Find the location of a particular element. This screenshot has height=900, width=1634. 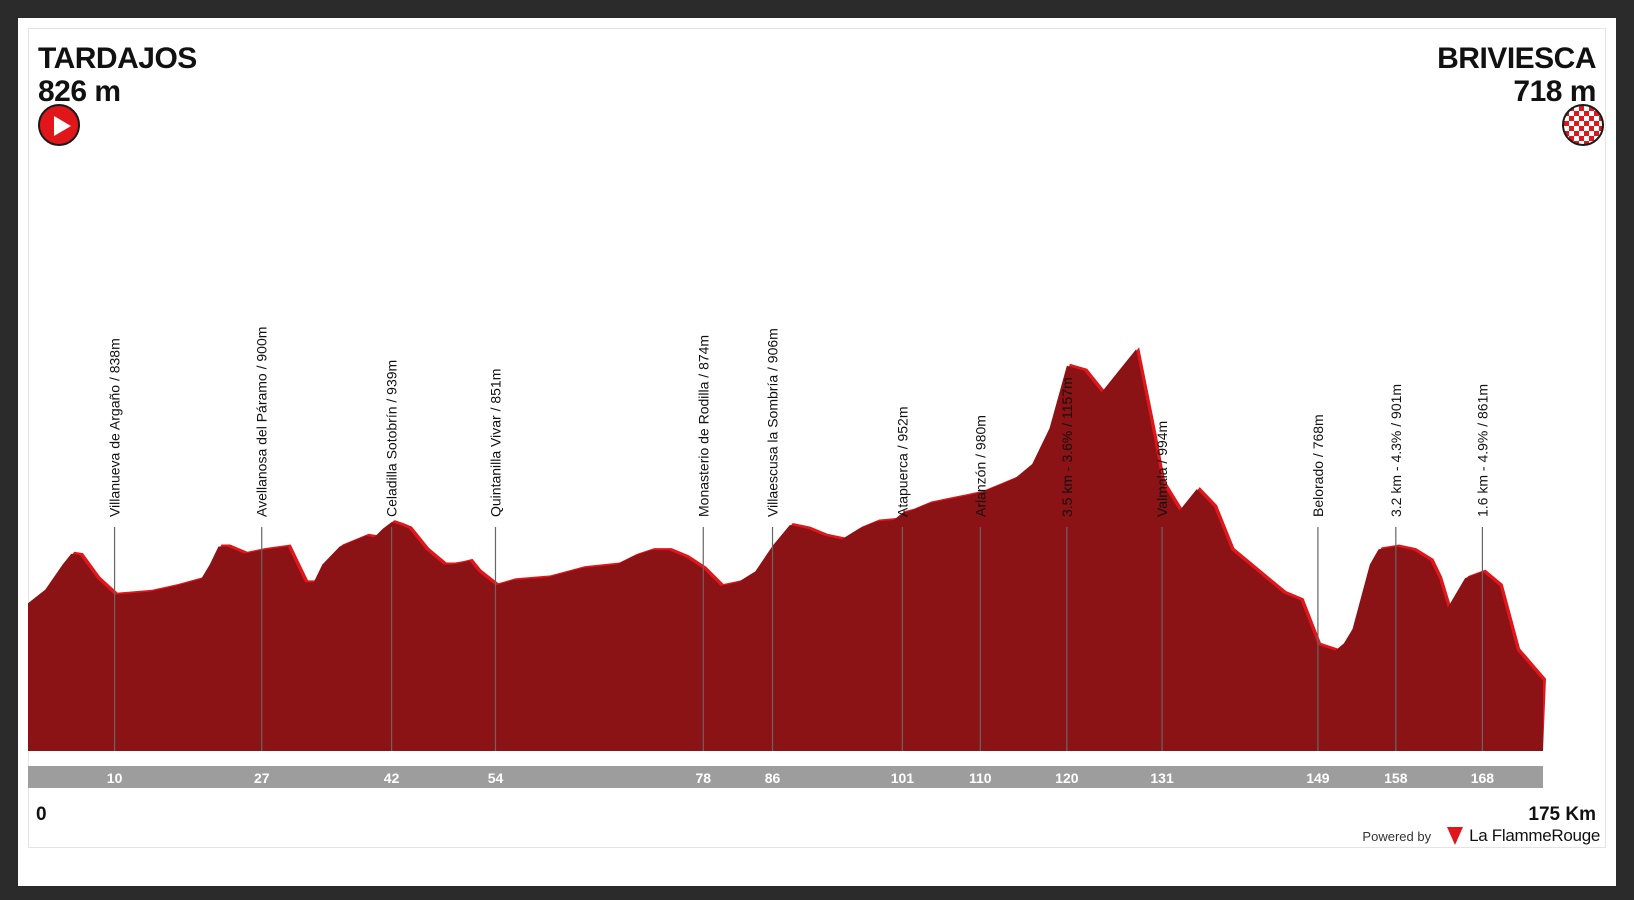

marker-label: Valmala / 994m is located at coordinates (1162, 469).